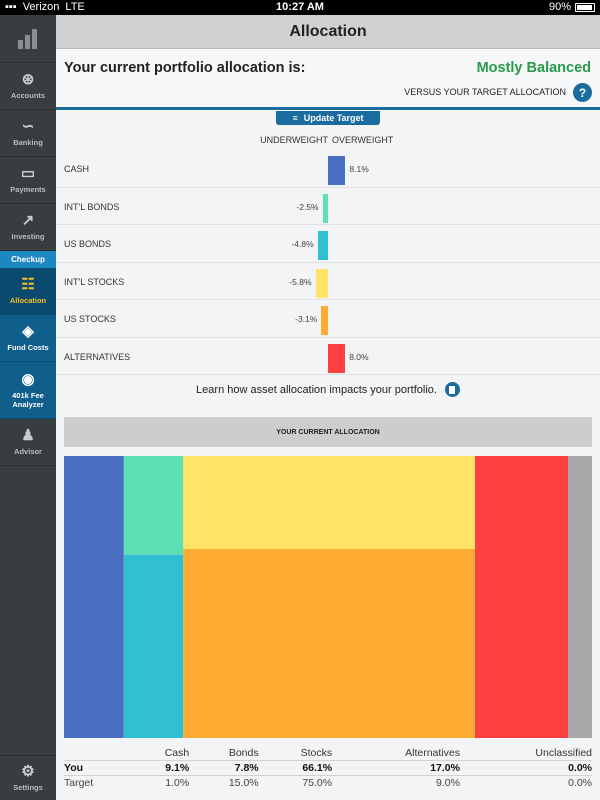 The height and width of the screenshot is (800, 600). Describe the element at coordinates (559, 7) in the screenshot. I see `battery-percent: 90%` at that location.